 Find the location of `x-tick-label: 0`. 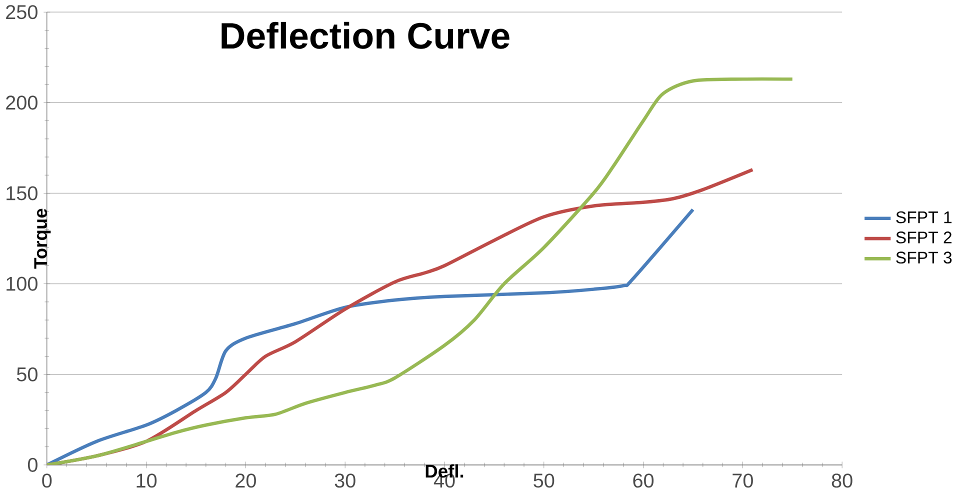

x-tick-label: 0 is located at coordinates (47, 481).